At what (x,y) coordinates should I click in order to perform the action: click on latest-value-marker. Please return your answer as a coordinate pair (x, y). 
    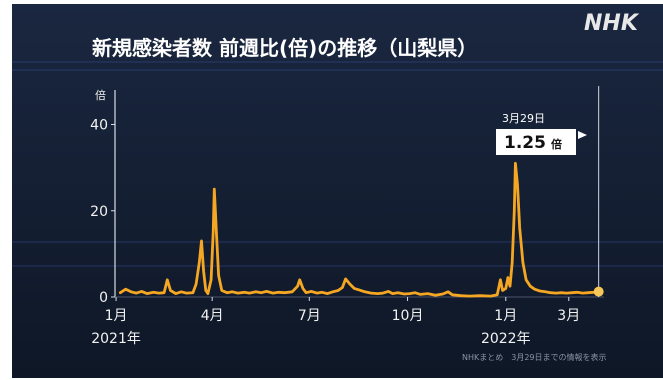
    Looking at the image, I should click on (598, 291).